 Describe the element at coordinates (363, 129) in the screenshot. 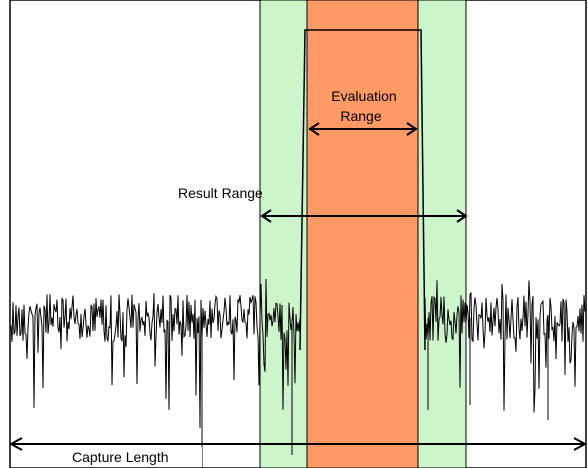

I see `evaluation-range-arrow` at that location.